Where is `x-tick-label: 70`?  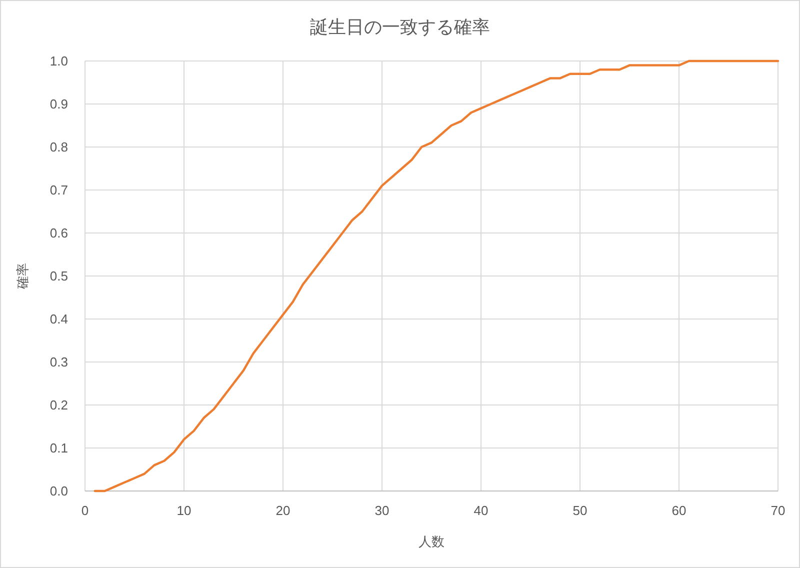
x-tick-label: 70 is located at coordinates (778, 510).